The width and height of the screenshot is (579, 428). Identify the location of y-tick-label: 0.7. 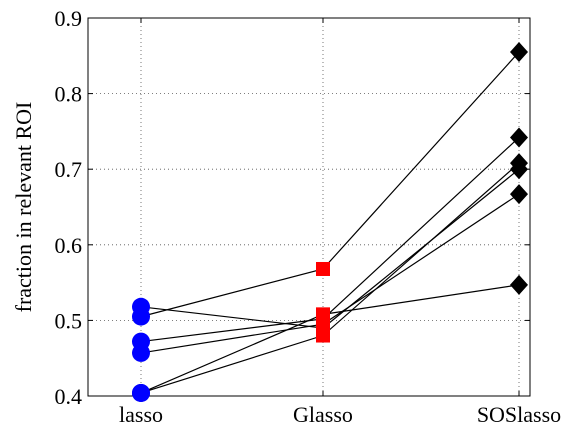
(69, 169).